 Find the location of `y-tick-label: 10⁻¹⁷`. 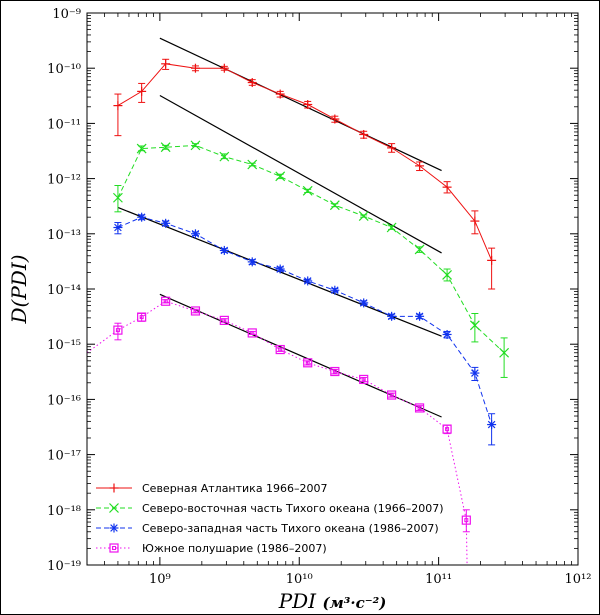

y-tick-label: 10⁻¹⁷ is located at coordinates (64, 456).